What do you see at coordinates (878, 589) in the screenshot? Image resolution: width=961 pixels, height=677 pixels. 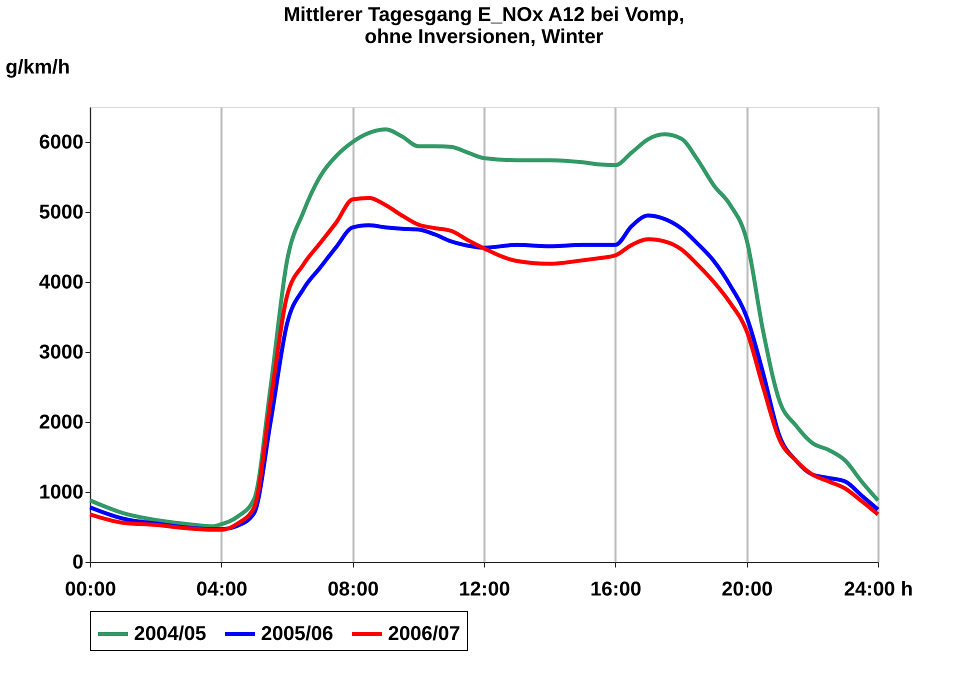 I see `x-tick-label: 24:00 h` at bounding box center [878, 589].